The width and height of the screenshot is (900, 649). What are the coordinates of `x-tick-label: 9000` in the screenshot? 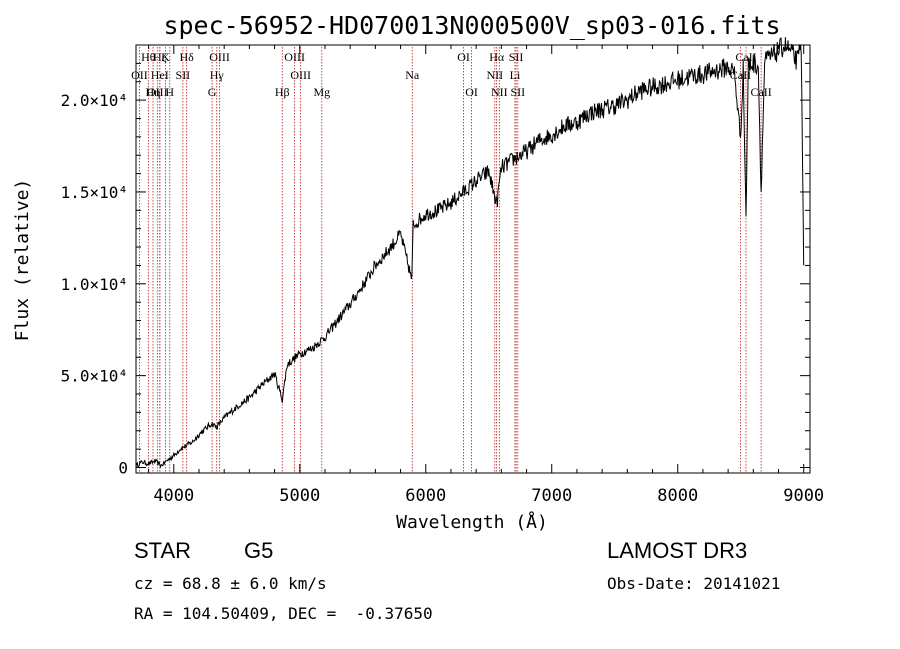 It's located at (803, 496).